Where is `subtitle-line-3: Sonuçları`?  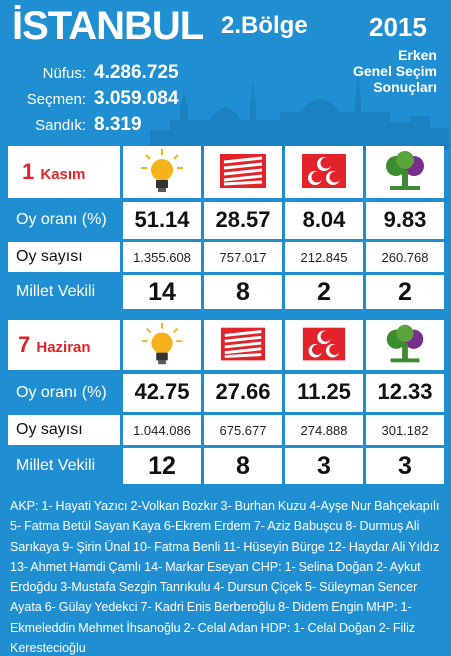
subtitle-line-3: Sonuçları is located at coordinates (405, 87).